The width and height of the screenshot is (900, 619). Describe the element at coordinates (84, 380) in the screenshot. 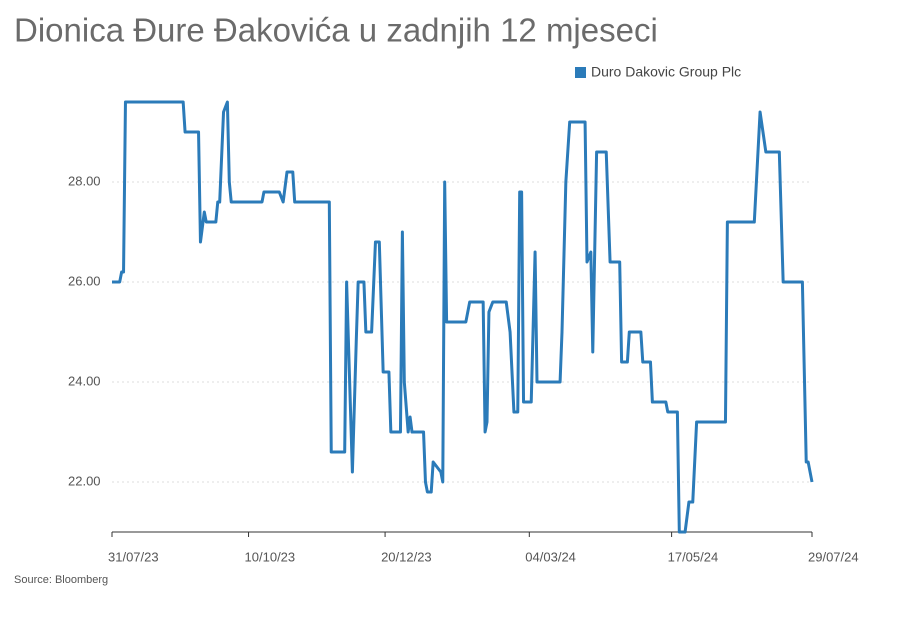

I see `y-tick-label: 24.00` at that location.